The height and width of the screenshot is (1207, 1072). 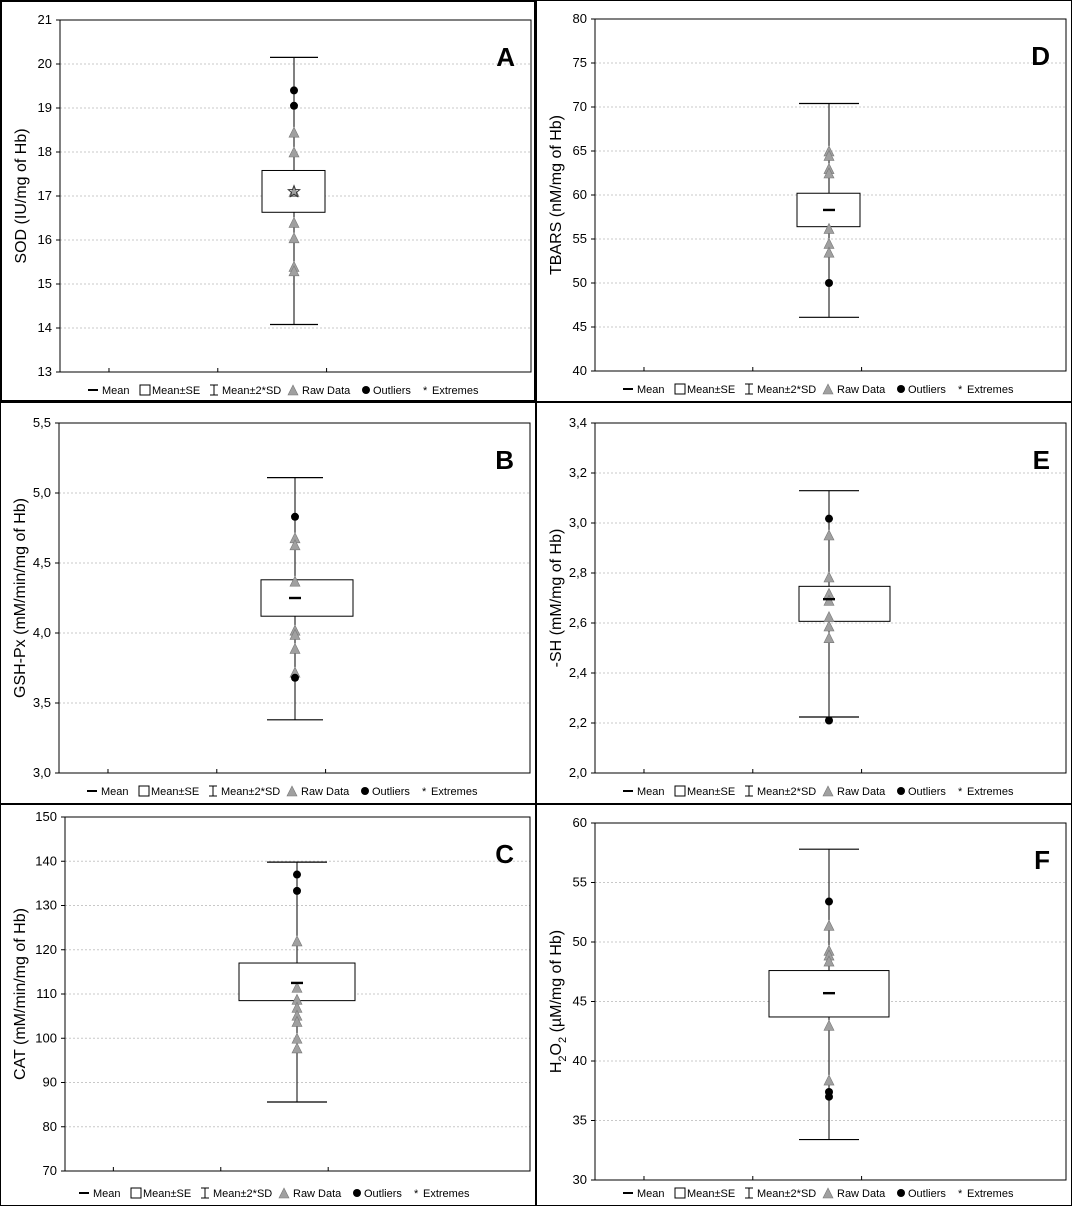 I want to click on y-tick-label: 75, so click(x=580, y=62).